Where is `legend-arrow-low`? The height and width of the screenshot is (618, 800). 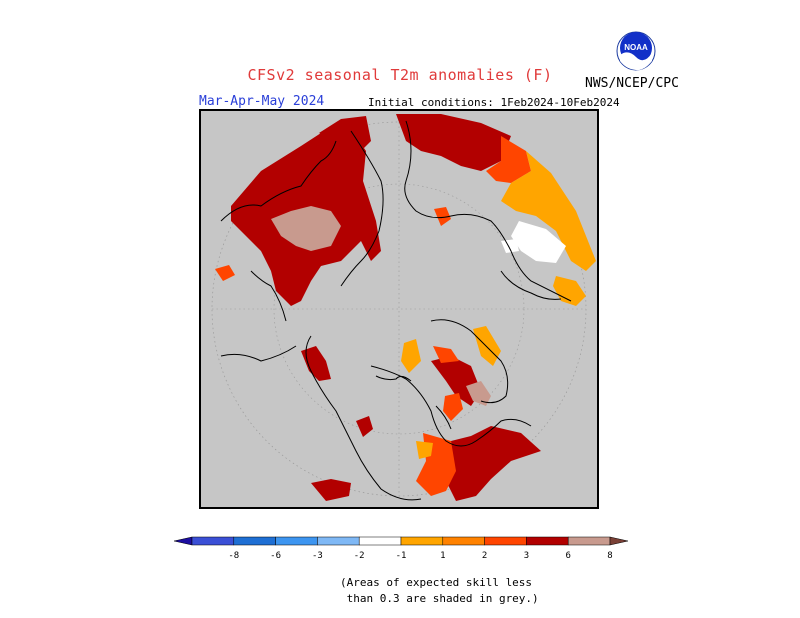
legend-arrow-low is located at coordinates (183, 541).